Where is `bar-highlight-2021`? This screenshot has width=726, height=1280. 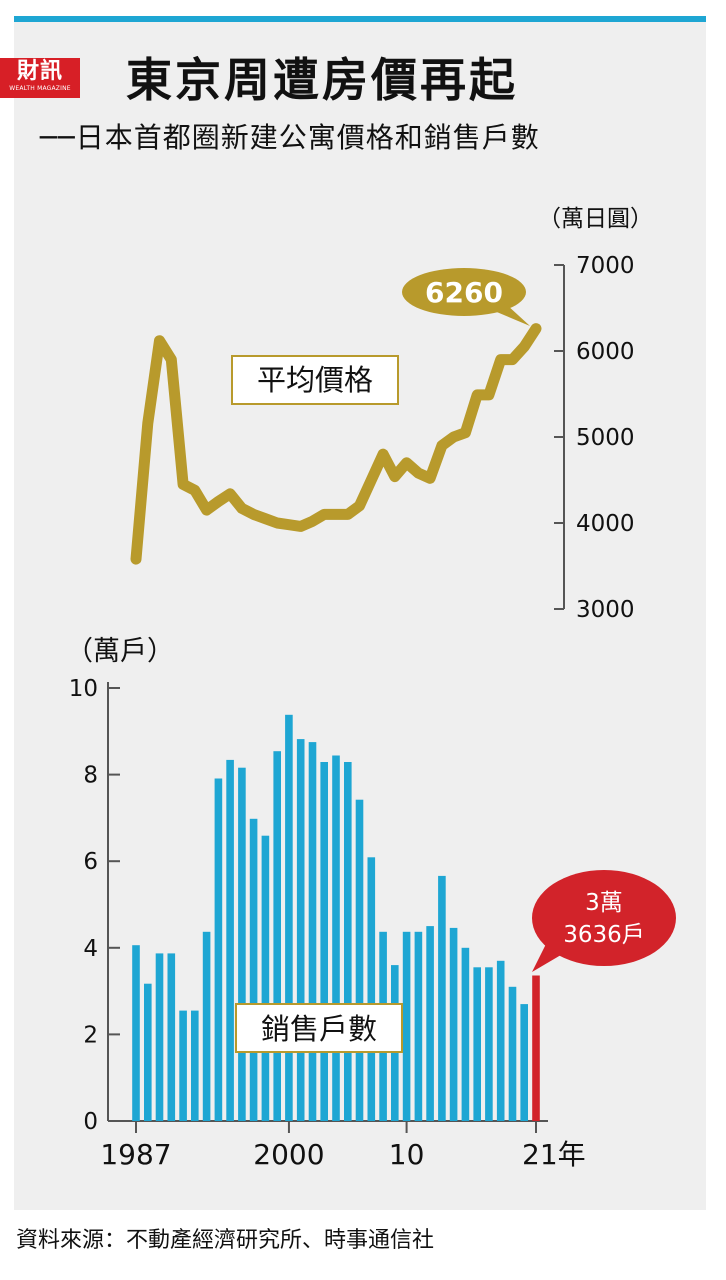
bar-highlight-2021 is located at coordinates (536, 1048).